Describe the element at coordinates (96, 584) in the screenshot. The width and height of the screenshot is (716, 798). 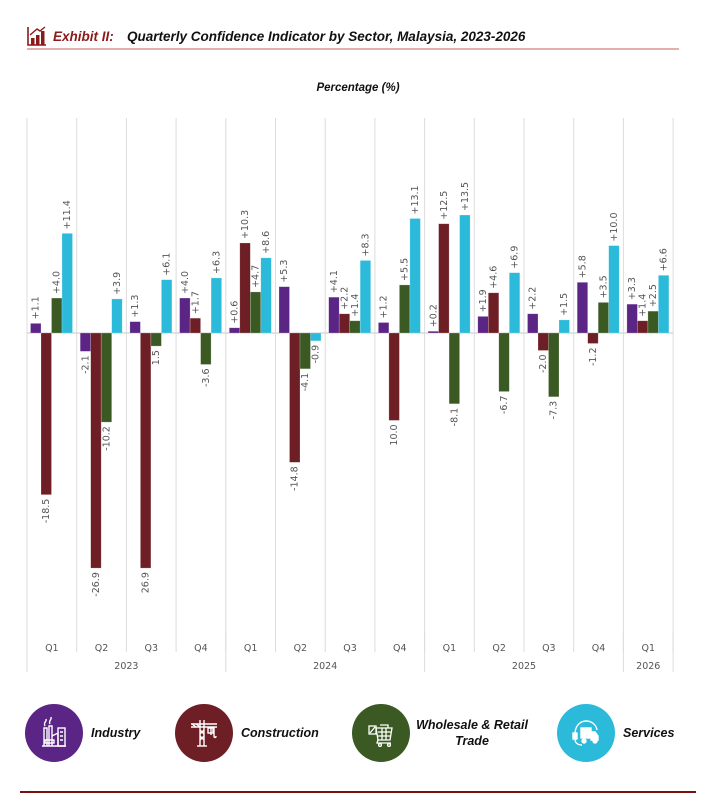
I see `data-label: -26.9` at that location.